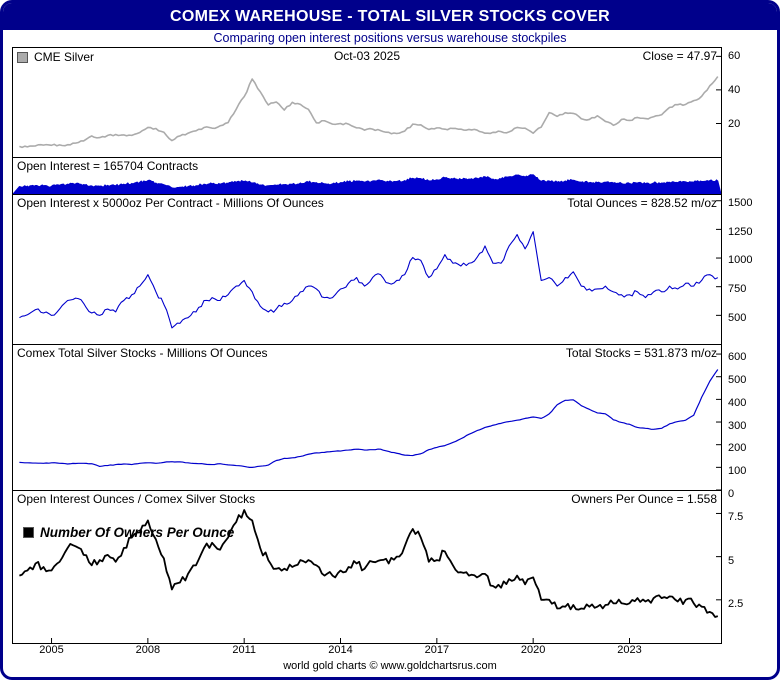  Describe the element at coordinates (731, 494) in the screenshot. I see `y-axis-tick-label: 0` at that location.